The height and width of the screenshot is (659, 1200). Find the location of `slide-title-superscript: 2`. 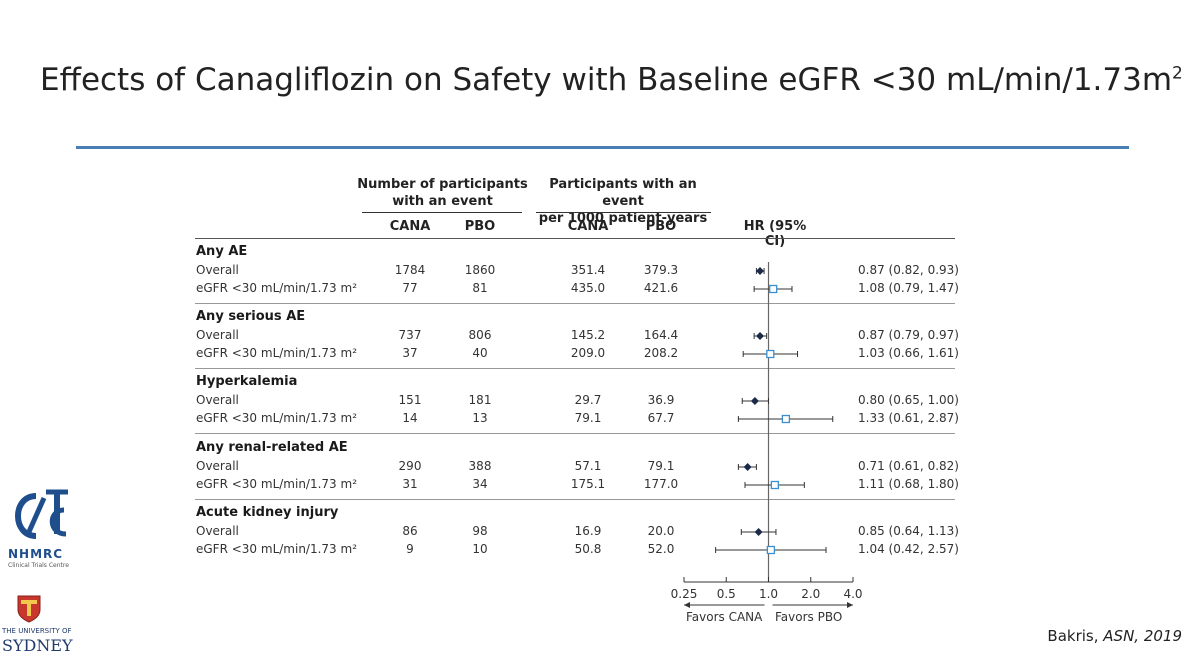

slide-title-superscript: 2 is located at coordinates (1177, 73).